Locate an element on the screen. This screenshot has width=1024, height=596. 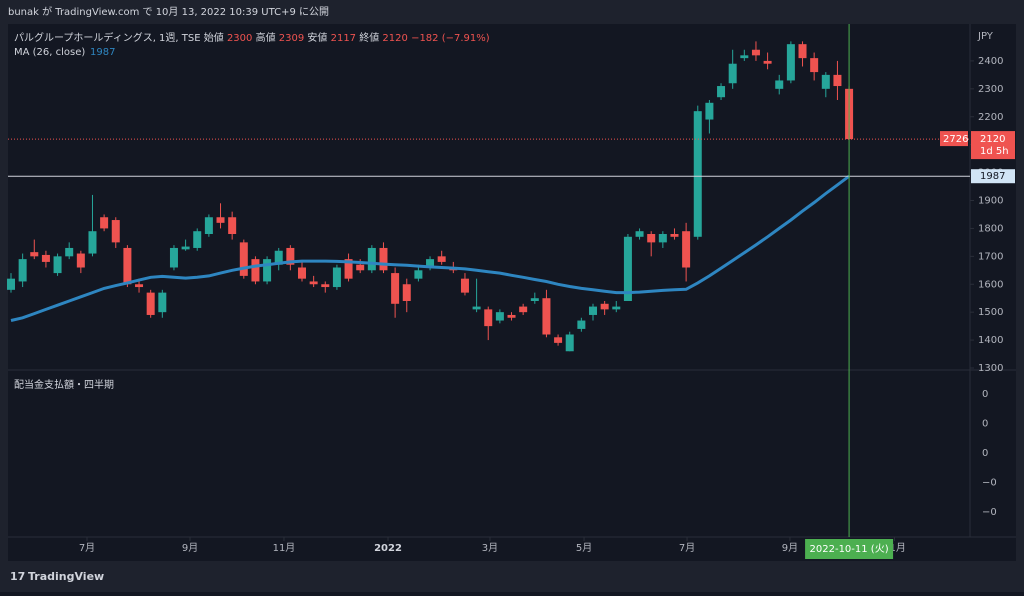
legend-item: 高値 is located at coordinates (266, 37).